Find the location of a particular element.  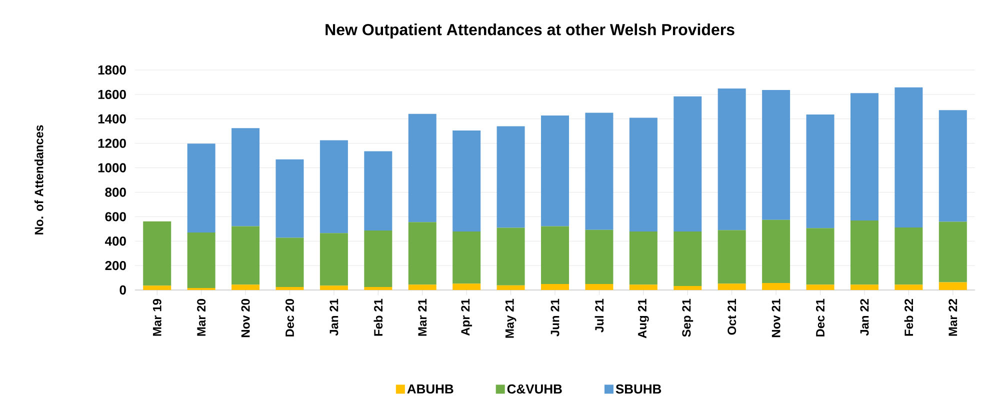

x-tick-label: Feb 22 is located at coordinates (909, 317).